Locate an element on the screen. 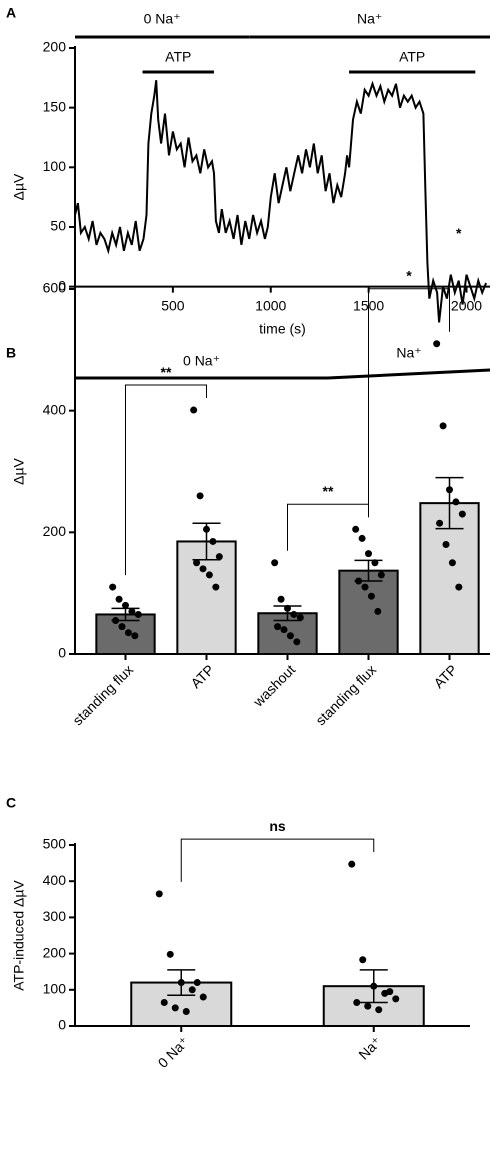 The image size is (500, 1170). error-bar is located at coordinates (449, 503).